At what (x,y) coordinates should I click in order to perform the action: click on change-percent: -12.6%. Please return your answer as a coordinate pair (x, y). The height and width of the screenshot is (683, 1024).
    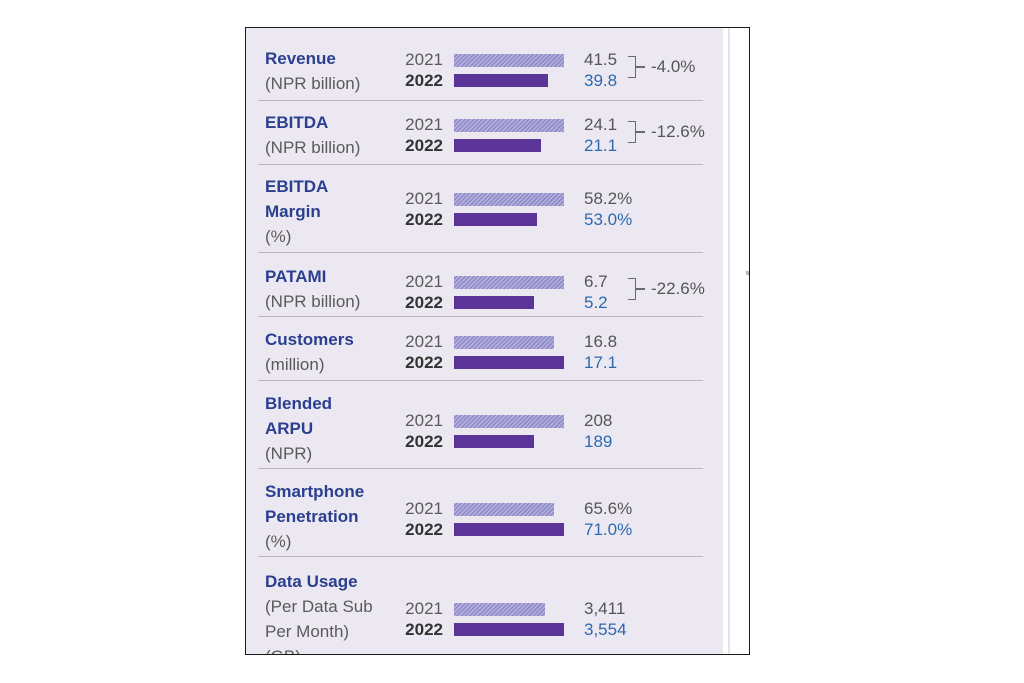
    Looking at the image, I should click on (678, 131).